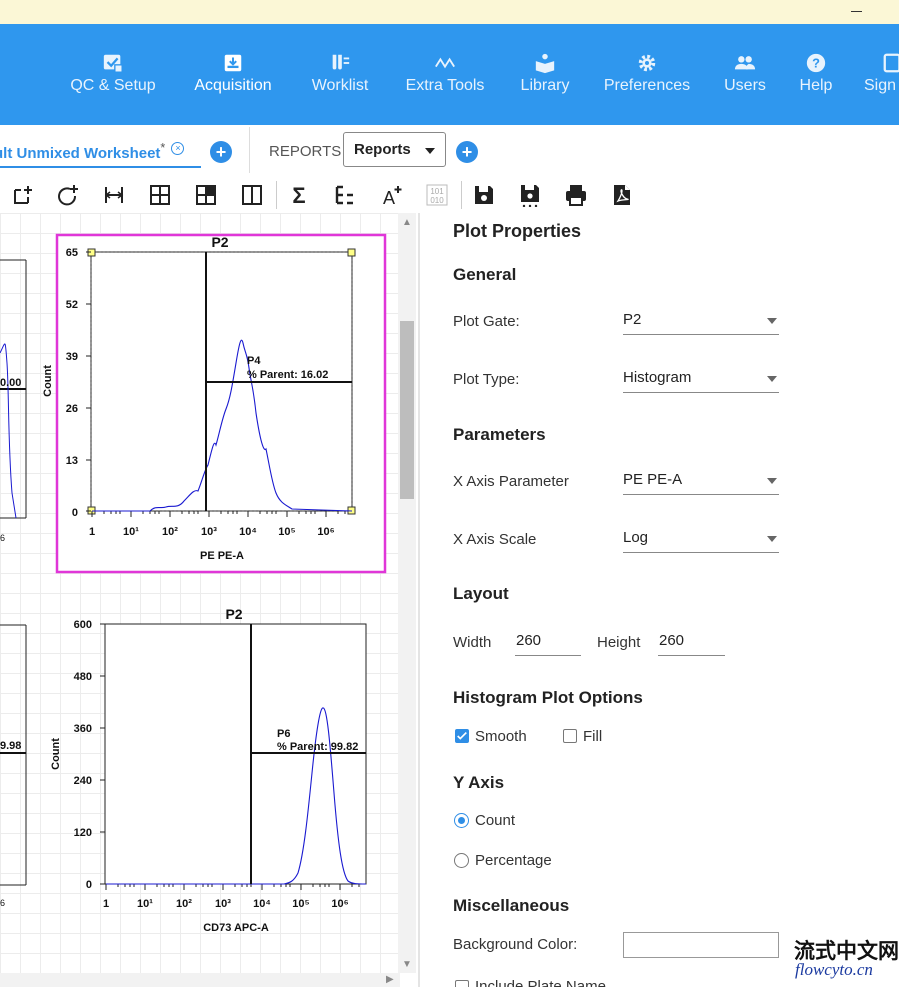  I want to click on panel-divider, so click(419, 600).